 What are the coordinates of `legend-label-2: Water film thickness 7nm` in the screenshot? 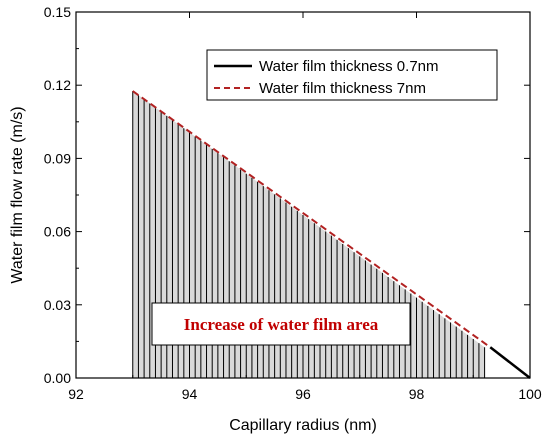 It's located at (342, 88).